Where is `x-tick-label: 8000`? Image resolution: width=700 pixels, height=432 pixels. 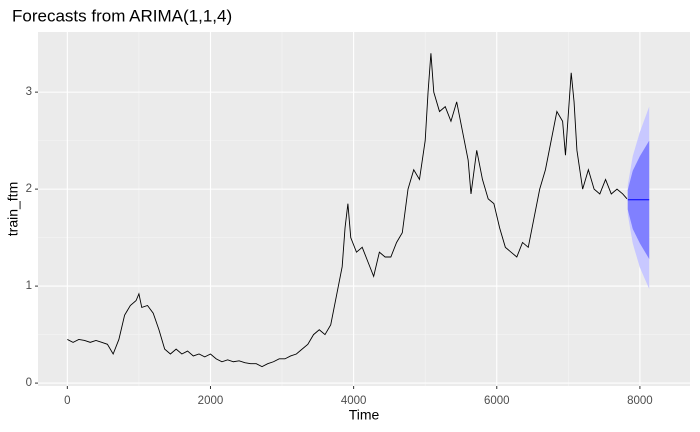 x-tick-label: 8000 is located at coordinates (640, 401).